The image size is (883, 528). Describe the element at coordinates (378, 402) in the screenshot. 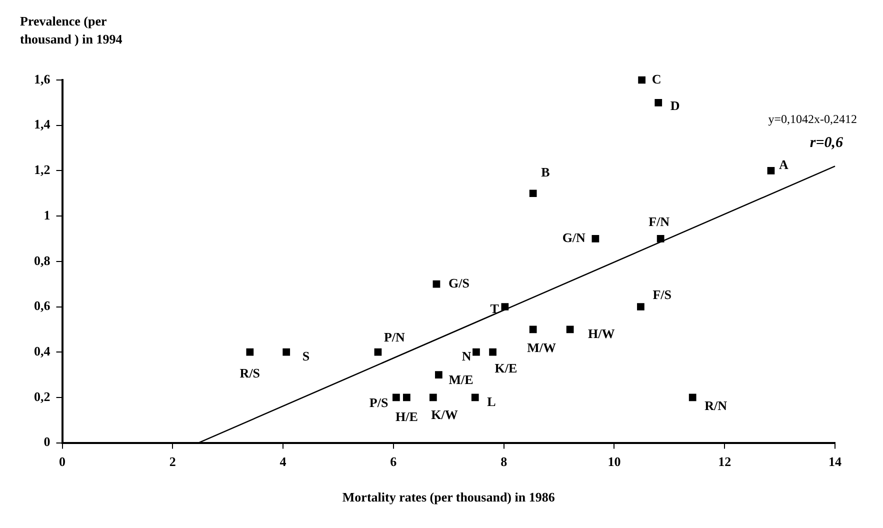

I see `annotation: P/S` at that location.